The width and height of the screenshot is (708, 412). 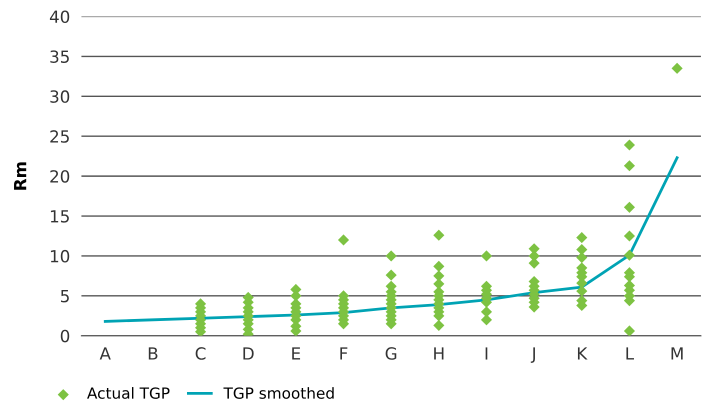 What do you see at coordinates (60, 176) in the screenshot?
I see `y-tick-label: 20` at bounding box center [60, 176].